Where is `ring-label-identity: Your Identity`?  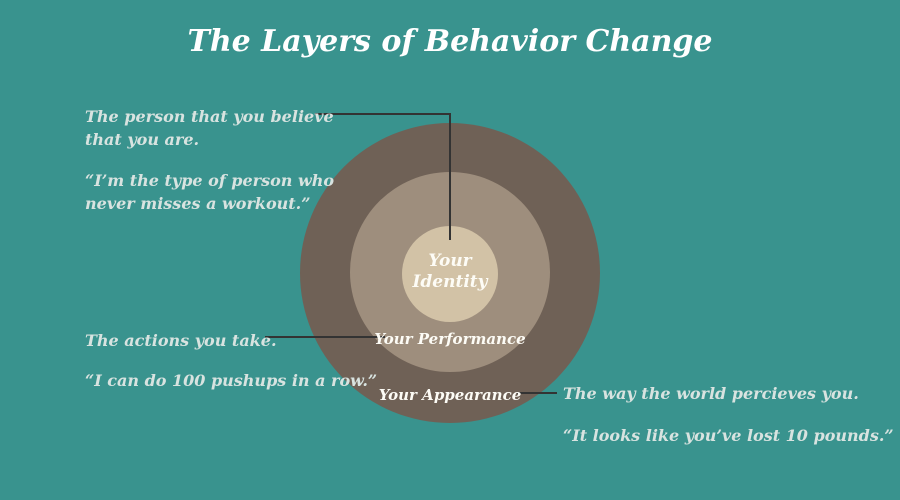
ring-label-identity: Your Identity is located at coordinates (450, 271).